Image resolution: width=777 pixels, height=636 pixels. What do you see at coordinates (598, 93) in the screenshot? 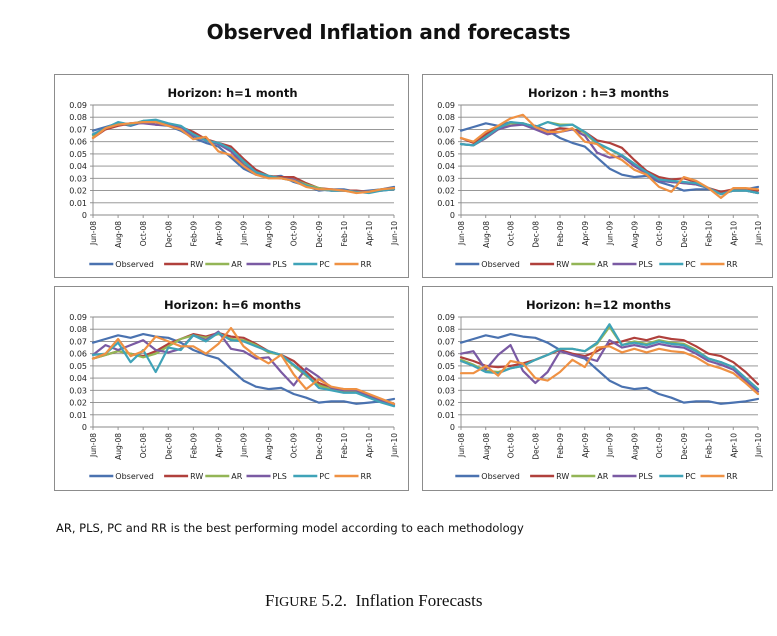
I see `chart-title: Horizon : h=3 months` at bounding box center [598, 93].